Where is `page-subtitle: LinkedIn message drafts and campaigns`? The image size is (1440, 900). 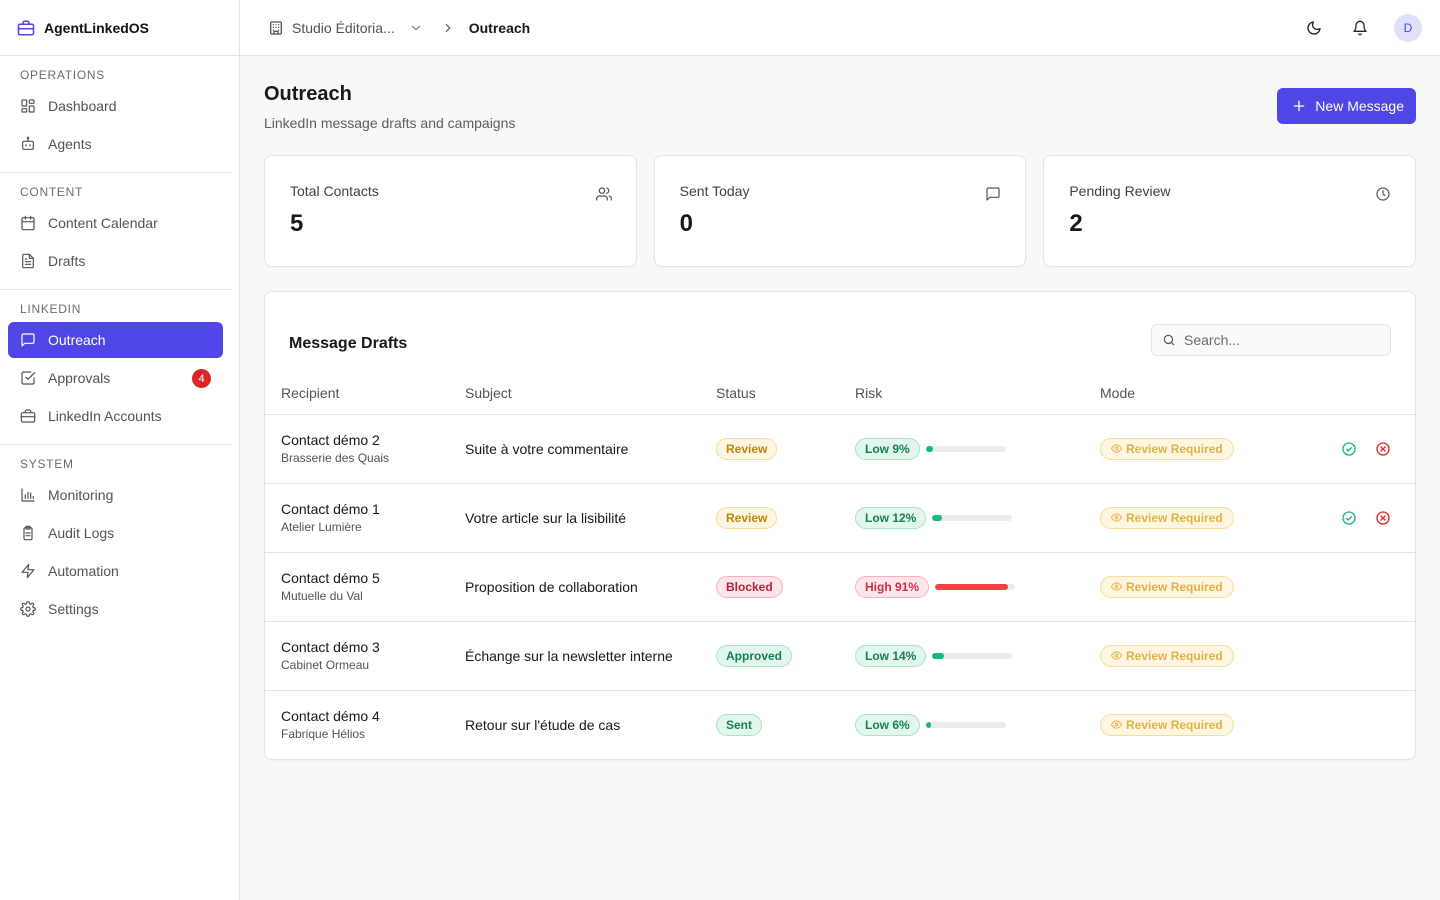
page-subtitle: LinkedIn message drafts and campaigns is located at coordinates (390, 123).